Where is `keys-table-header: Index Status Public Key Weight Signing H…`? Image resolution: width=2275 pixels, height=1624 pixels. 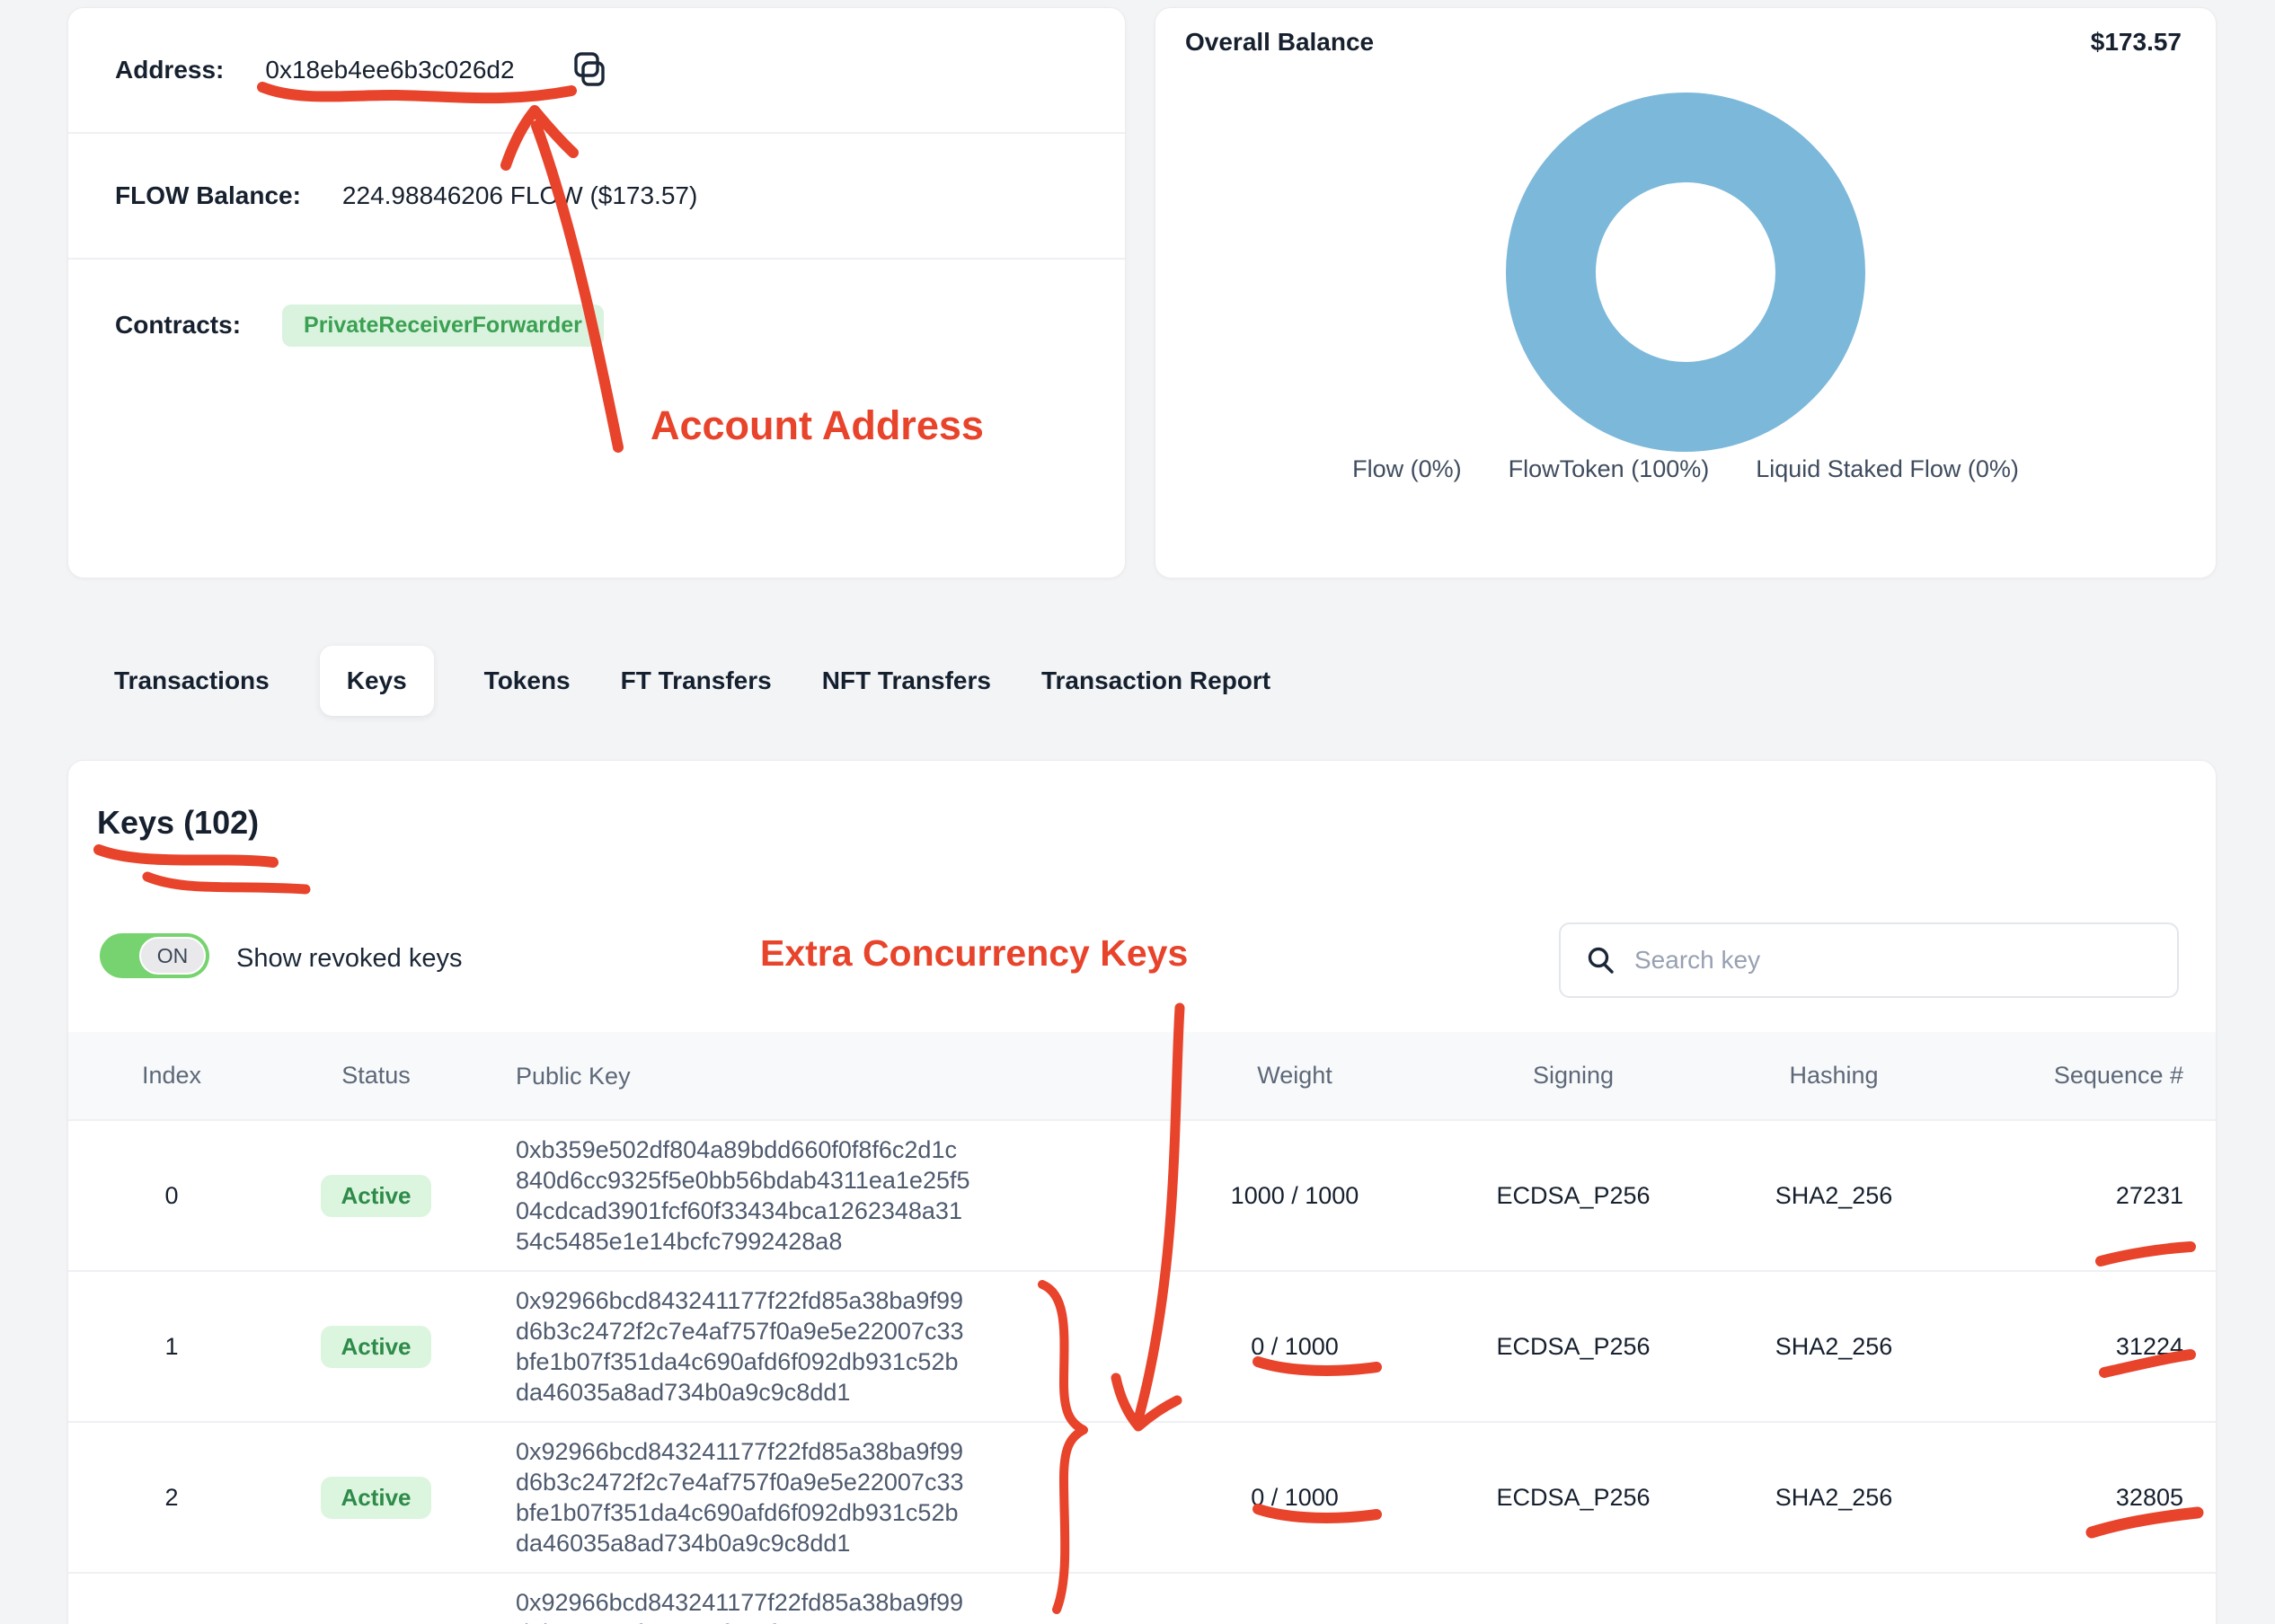
keys-table-header: Index Status Public Key Weight Signing H… is located at coordinates (1142, 1075).